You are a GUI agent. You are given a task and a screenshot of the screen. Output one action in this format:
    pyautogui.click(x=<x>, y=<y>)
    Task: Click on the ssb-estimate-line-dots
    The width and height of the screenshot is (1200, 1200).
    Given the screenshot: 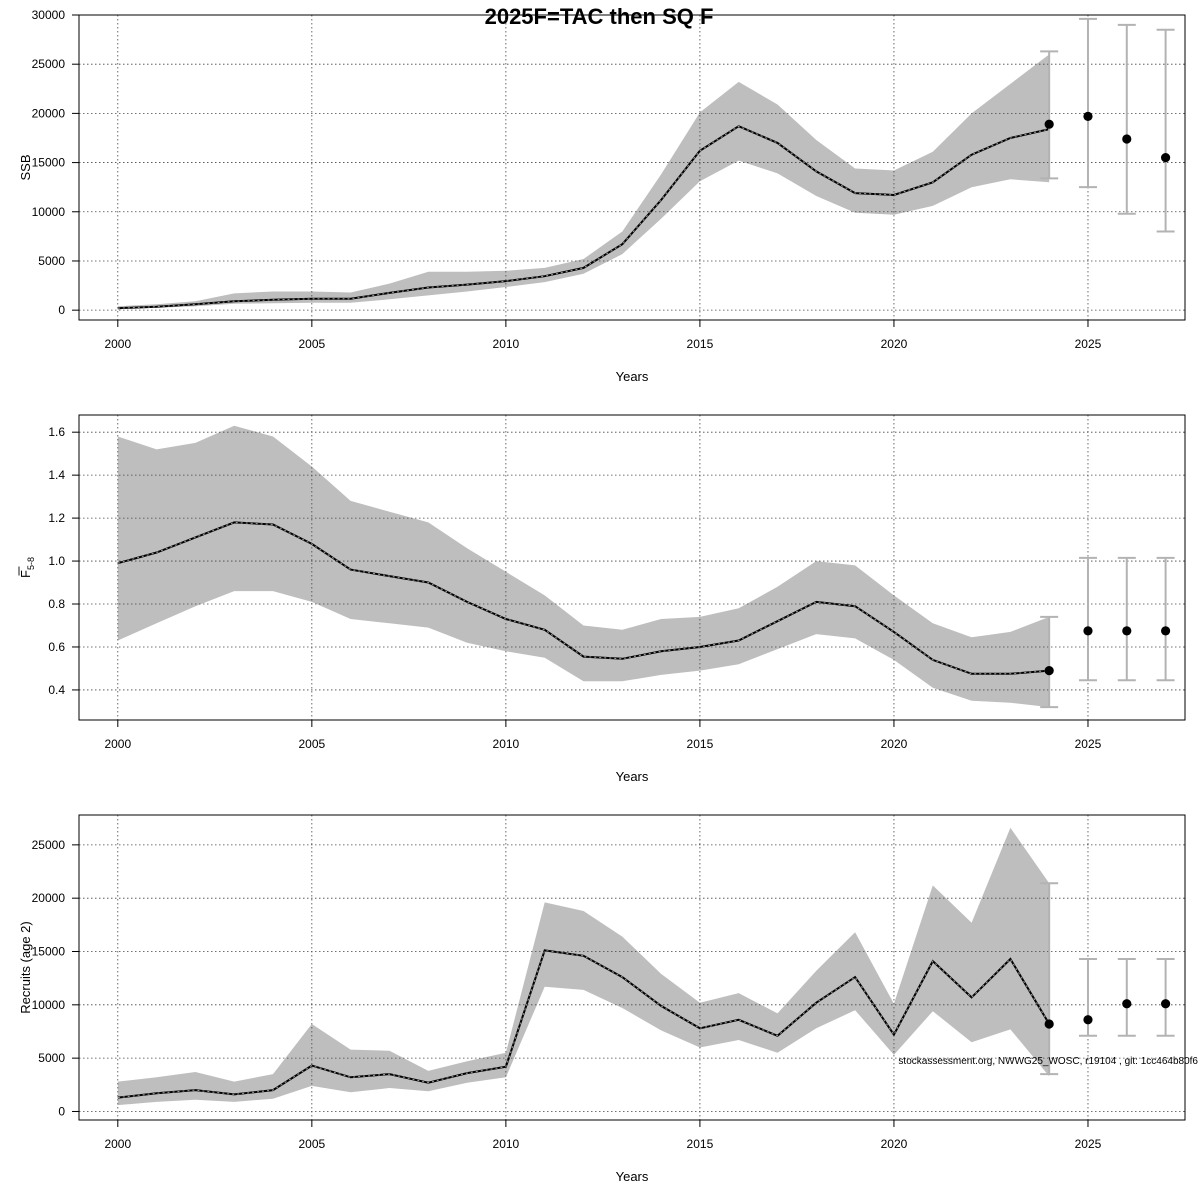 What is the action you would take?
    pyautogui.click(x=583, y=217)
    